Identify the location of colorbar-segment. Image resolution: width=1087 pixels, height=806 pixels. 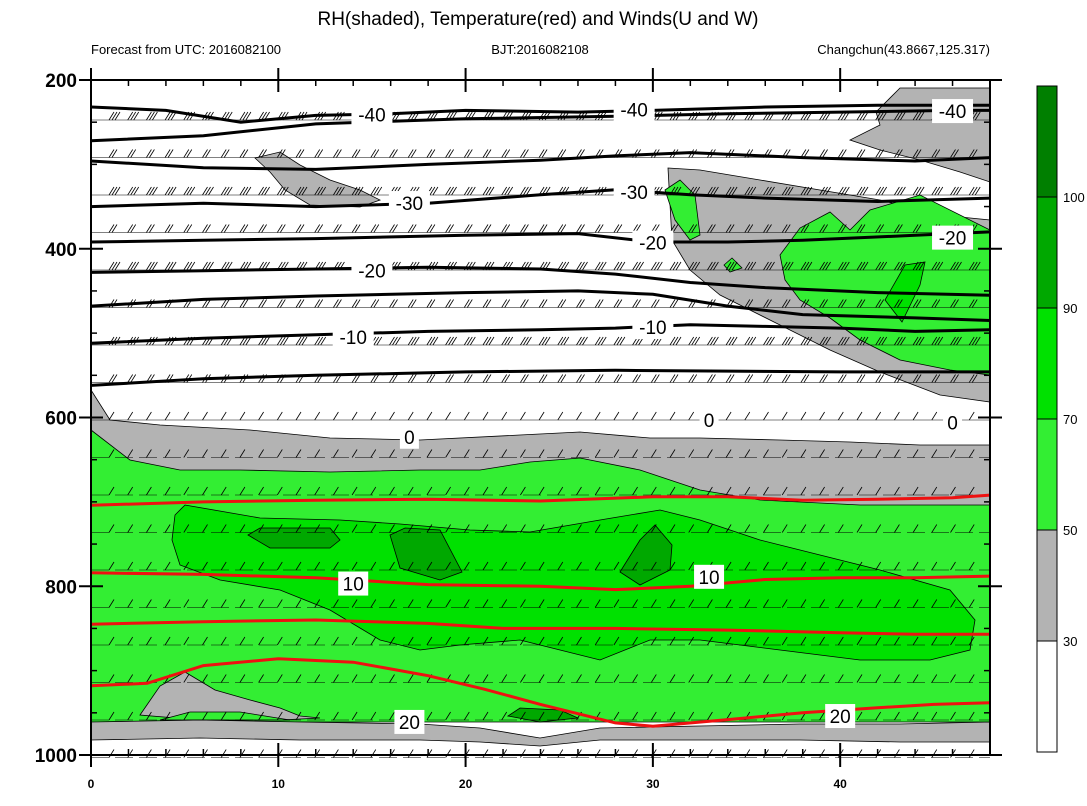
(1047, 363).